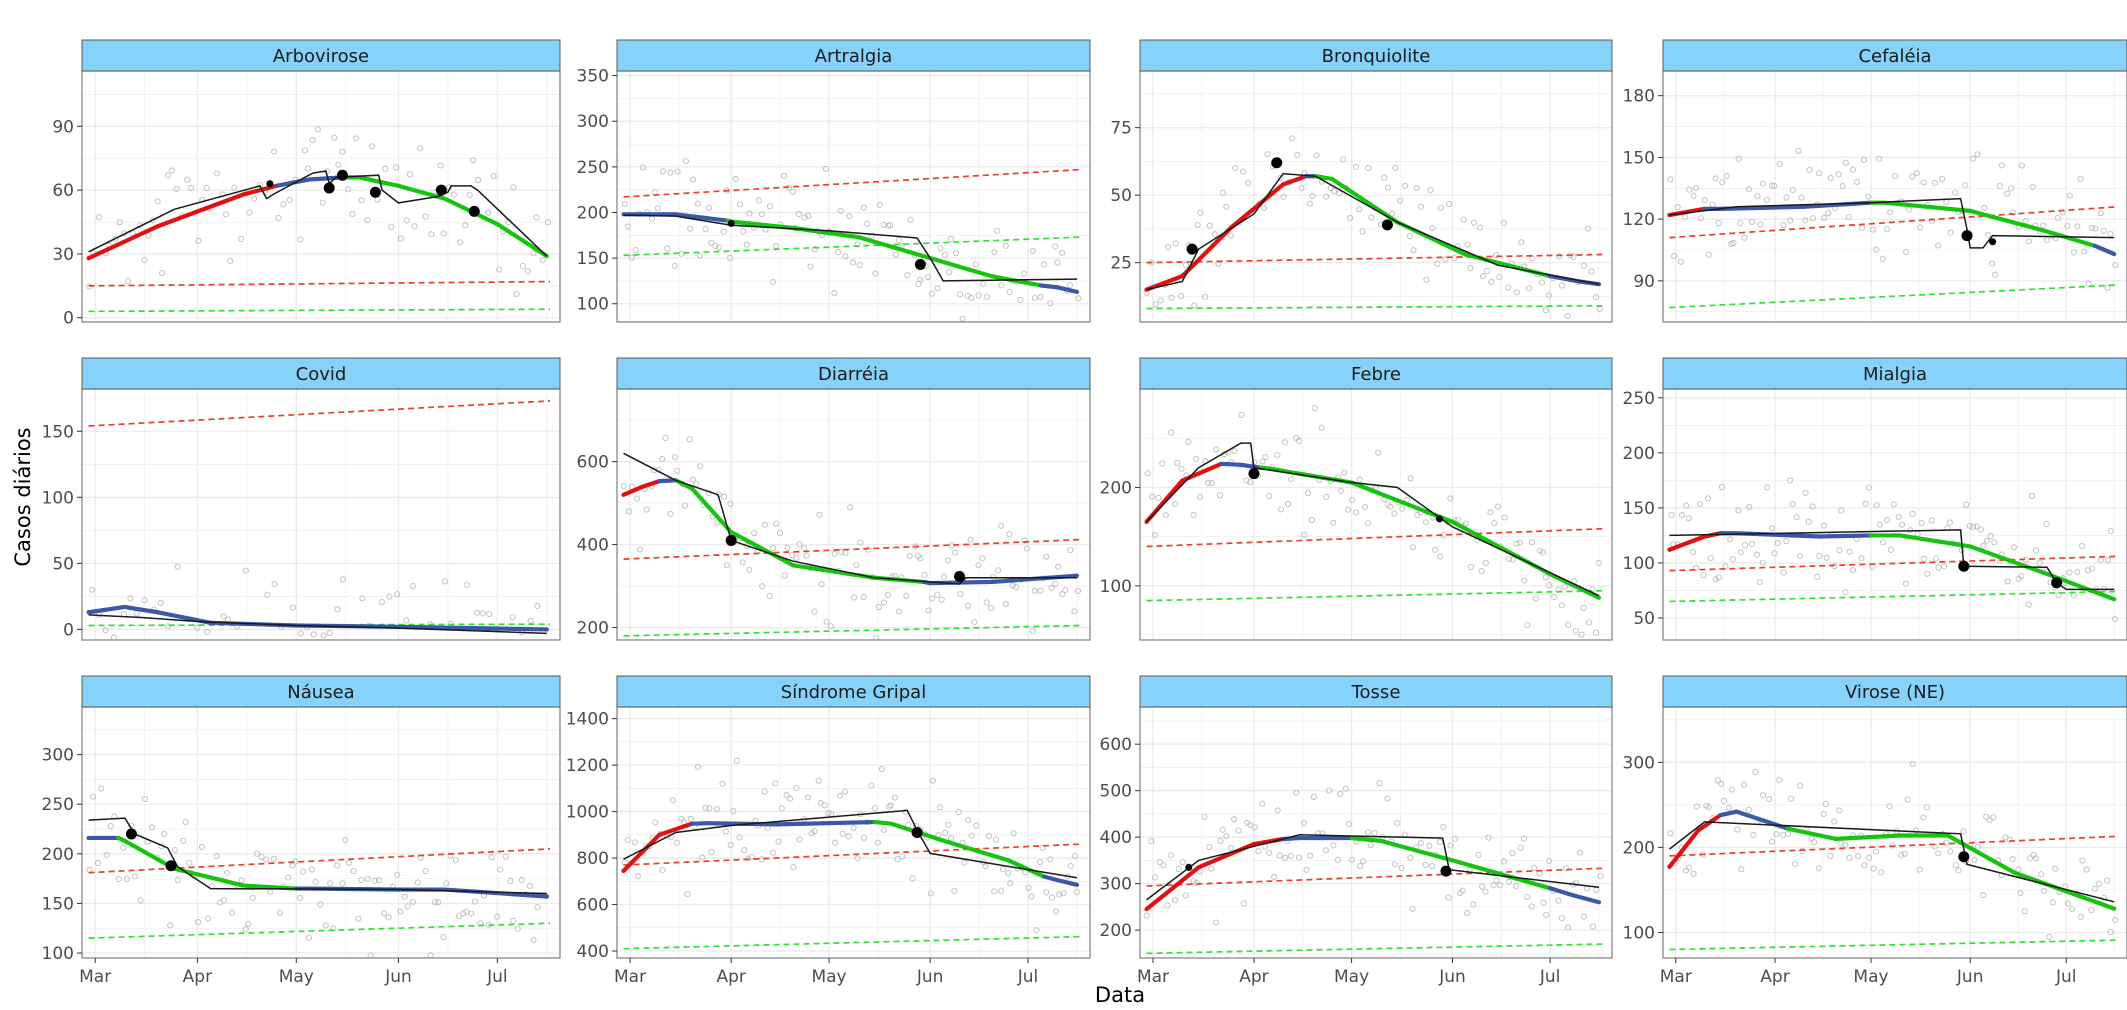 Image resolution: width=2127 pixels, height=1010 pixels. Describe the element at coordinates (1376, 692) in the screenshot. I see `facet-strip-label: Tosse` at that location.